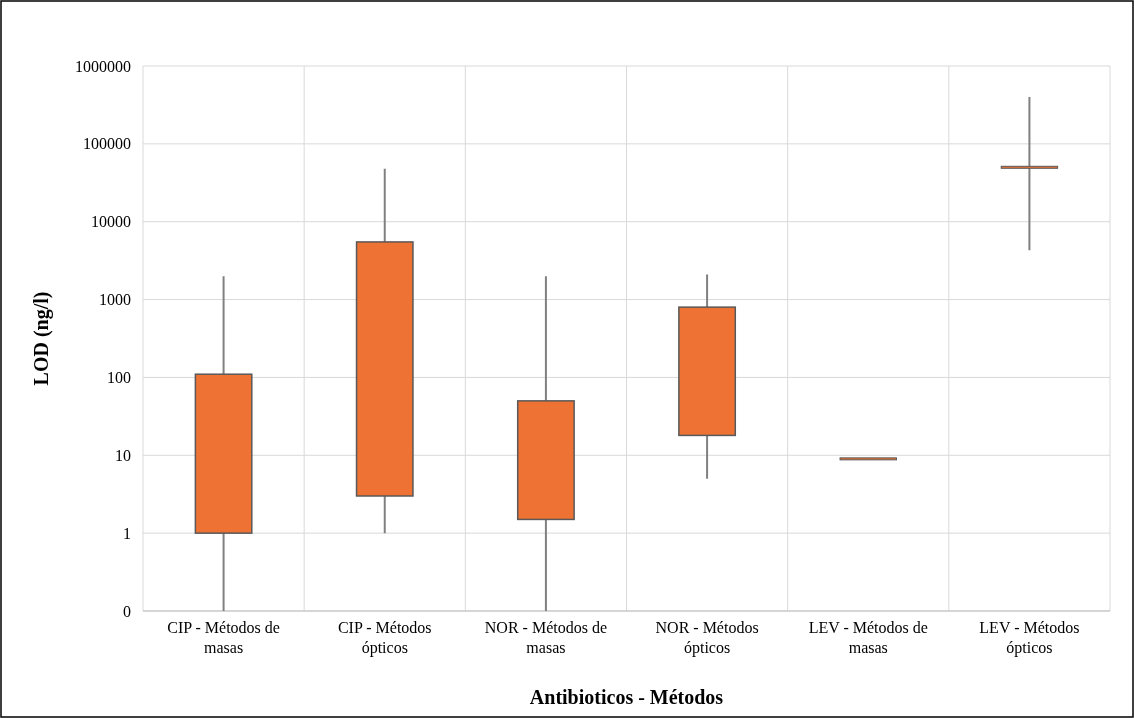  What do you see at coordinates (103, 66) in the screenshot?
I see `y-tick-label: 1000000` at bounding box center [103, 66].